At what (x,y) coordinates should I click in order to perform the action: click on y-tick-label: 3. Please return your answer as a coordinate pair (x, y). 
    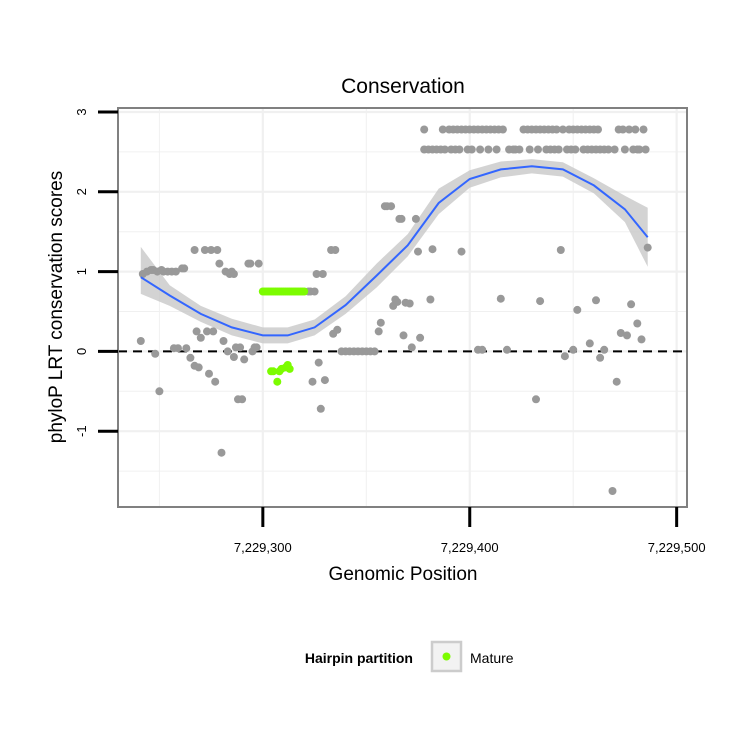
    Looking at the image, I should click on (81, 111).